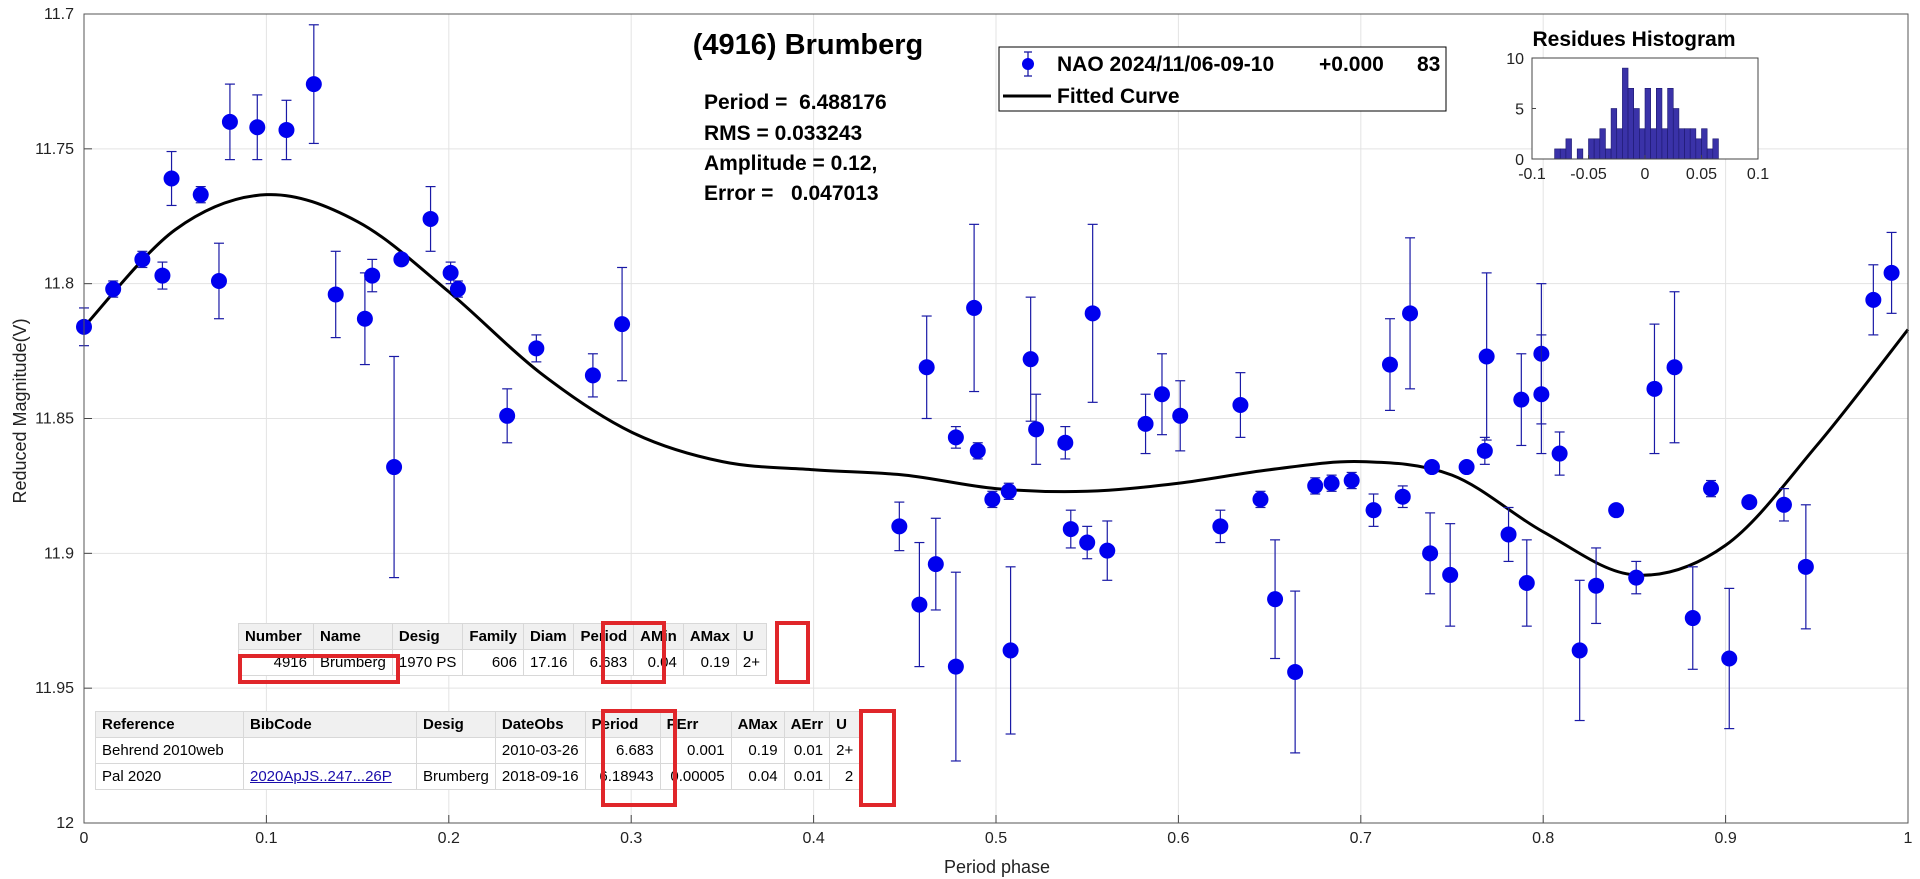 Image resolution: width=1920 pixels, height=879 pixels. Describe the element at coordinates (807, 724) in the screenshot. I see `col-aerr: AErr` at that location.